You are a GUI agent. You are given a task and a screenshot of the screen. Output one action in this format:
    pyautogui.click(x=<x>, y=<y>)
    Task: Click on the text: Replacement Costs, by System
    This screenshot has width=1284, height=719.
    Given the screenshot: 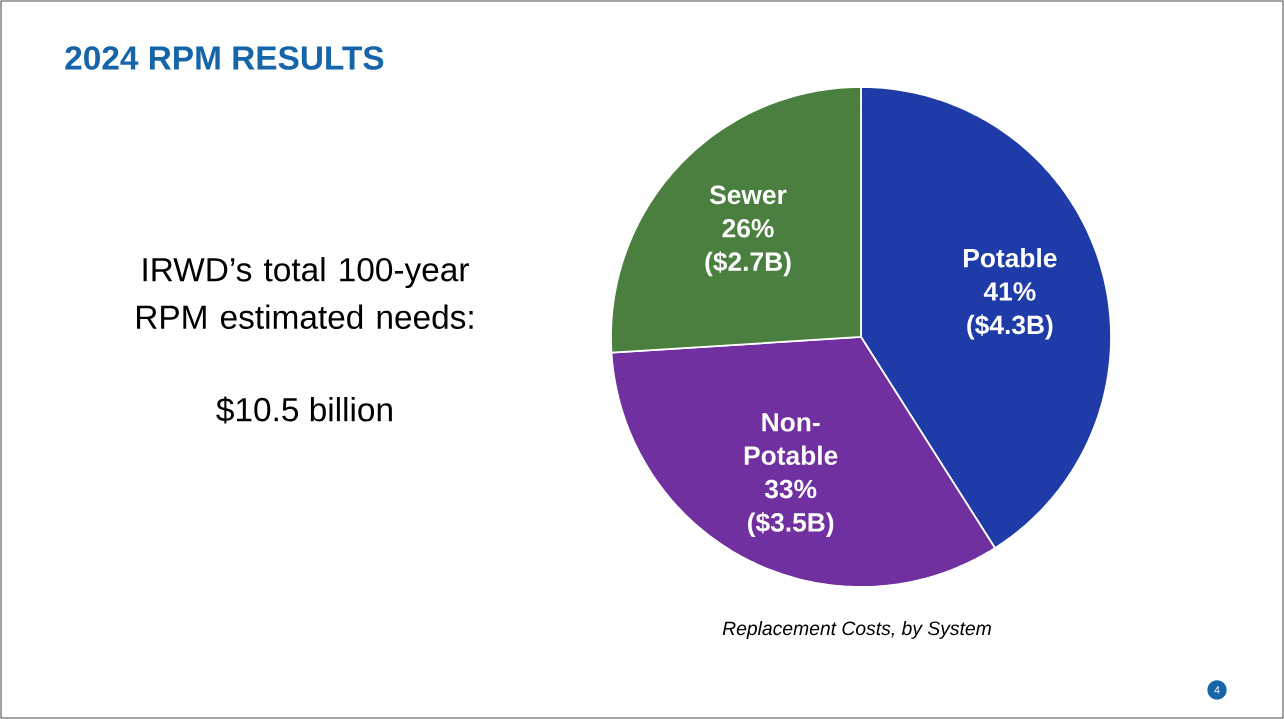 What is the action you would take?
    pyautogui.click(x=856, y=629)
    